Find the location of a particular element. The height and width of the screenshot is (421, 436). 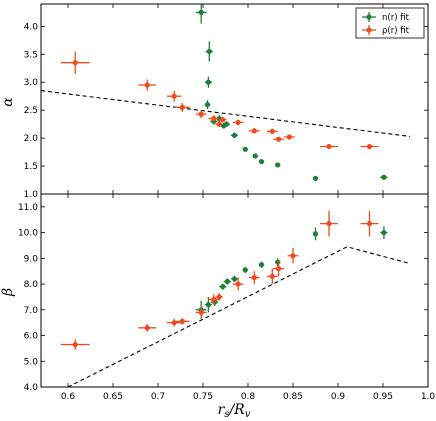

x-tick-label: 0.9 is located at coordinates (338, 397).